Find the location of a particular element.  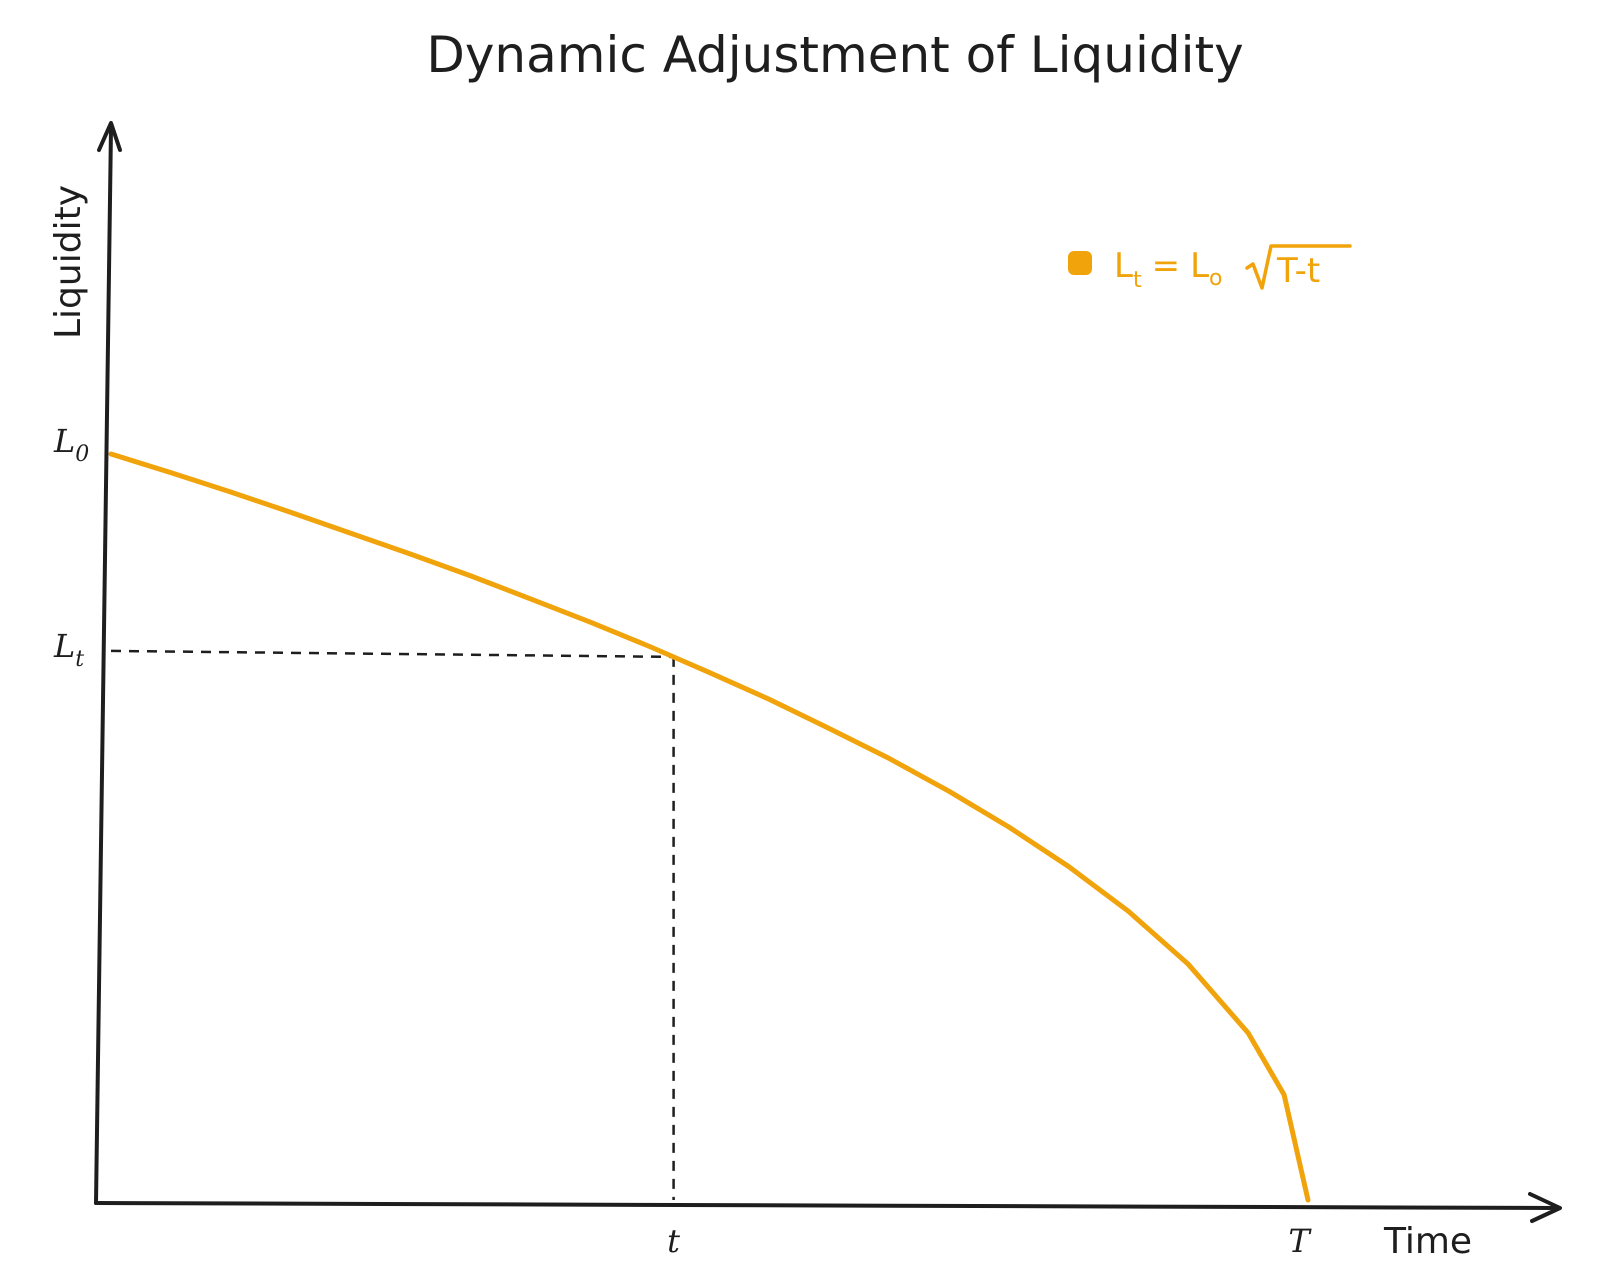

legend-swatch is located at coordinates (1080, 263).